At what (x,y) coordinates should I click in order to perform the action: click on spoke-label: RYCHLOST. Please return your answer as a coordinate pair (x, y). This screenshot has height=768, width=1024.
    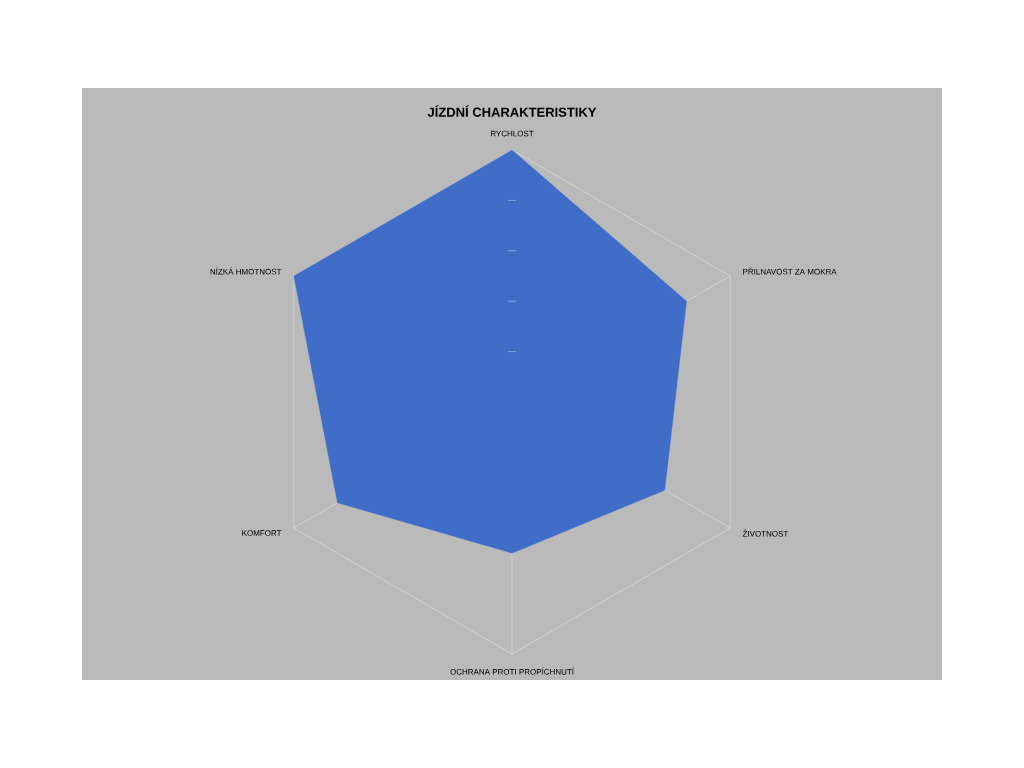
    Looking at the image, I should click on (512, 133).